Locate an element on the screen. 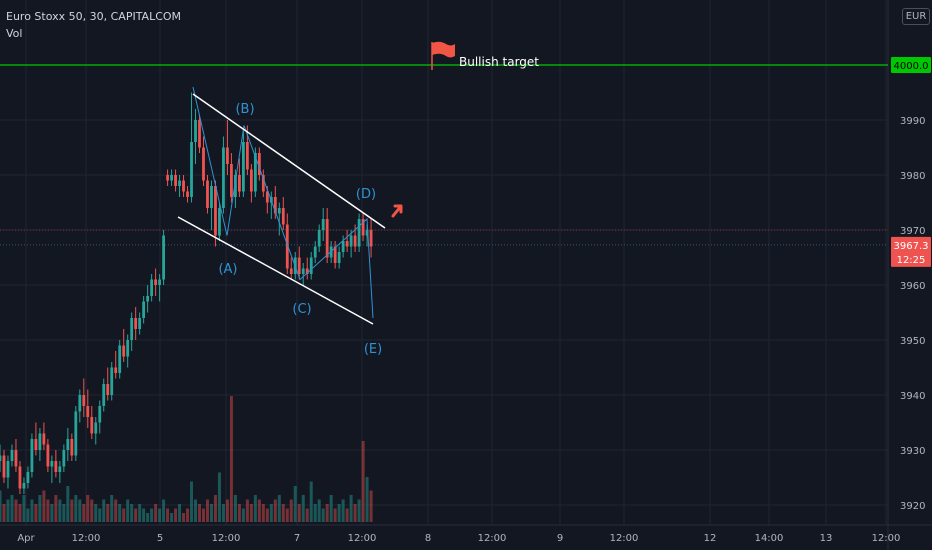  bar-countdown-timer: 12:25 is located at coordinates (911, 260).